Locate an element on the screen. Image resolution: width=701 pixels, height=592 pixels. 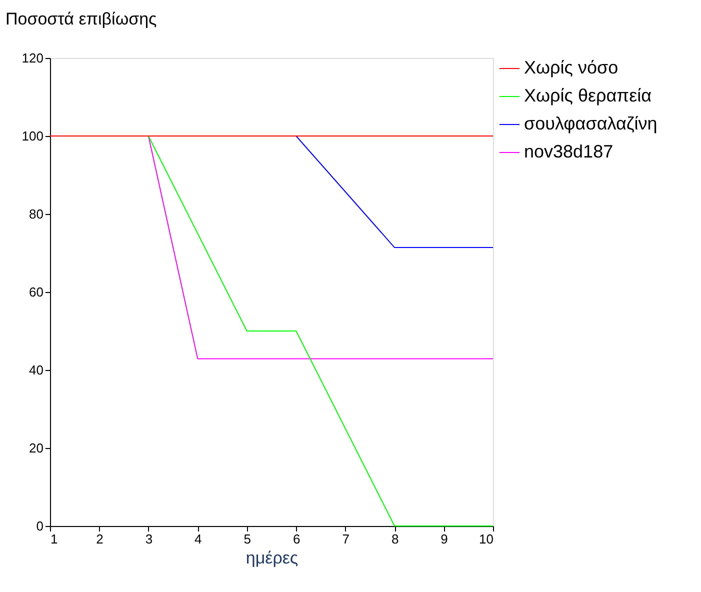
x-tick-label: 2 is located at coordinates (100, 539).